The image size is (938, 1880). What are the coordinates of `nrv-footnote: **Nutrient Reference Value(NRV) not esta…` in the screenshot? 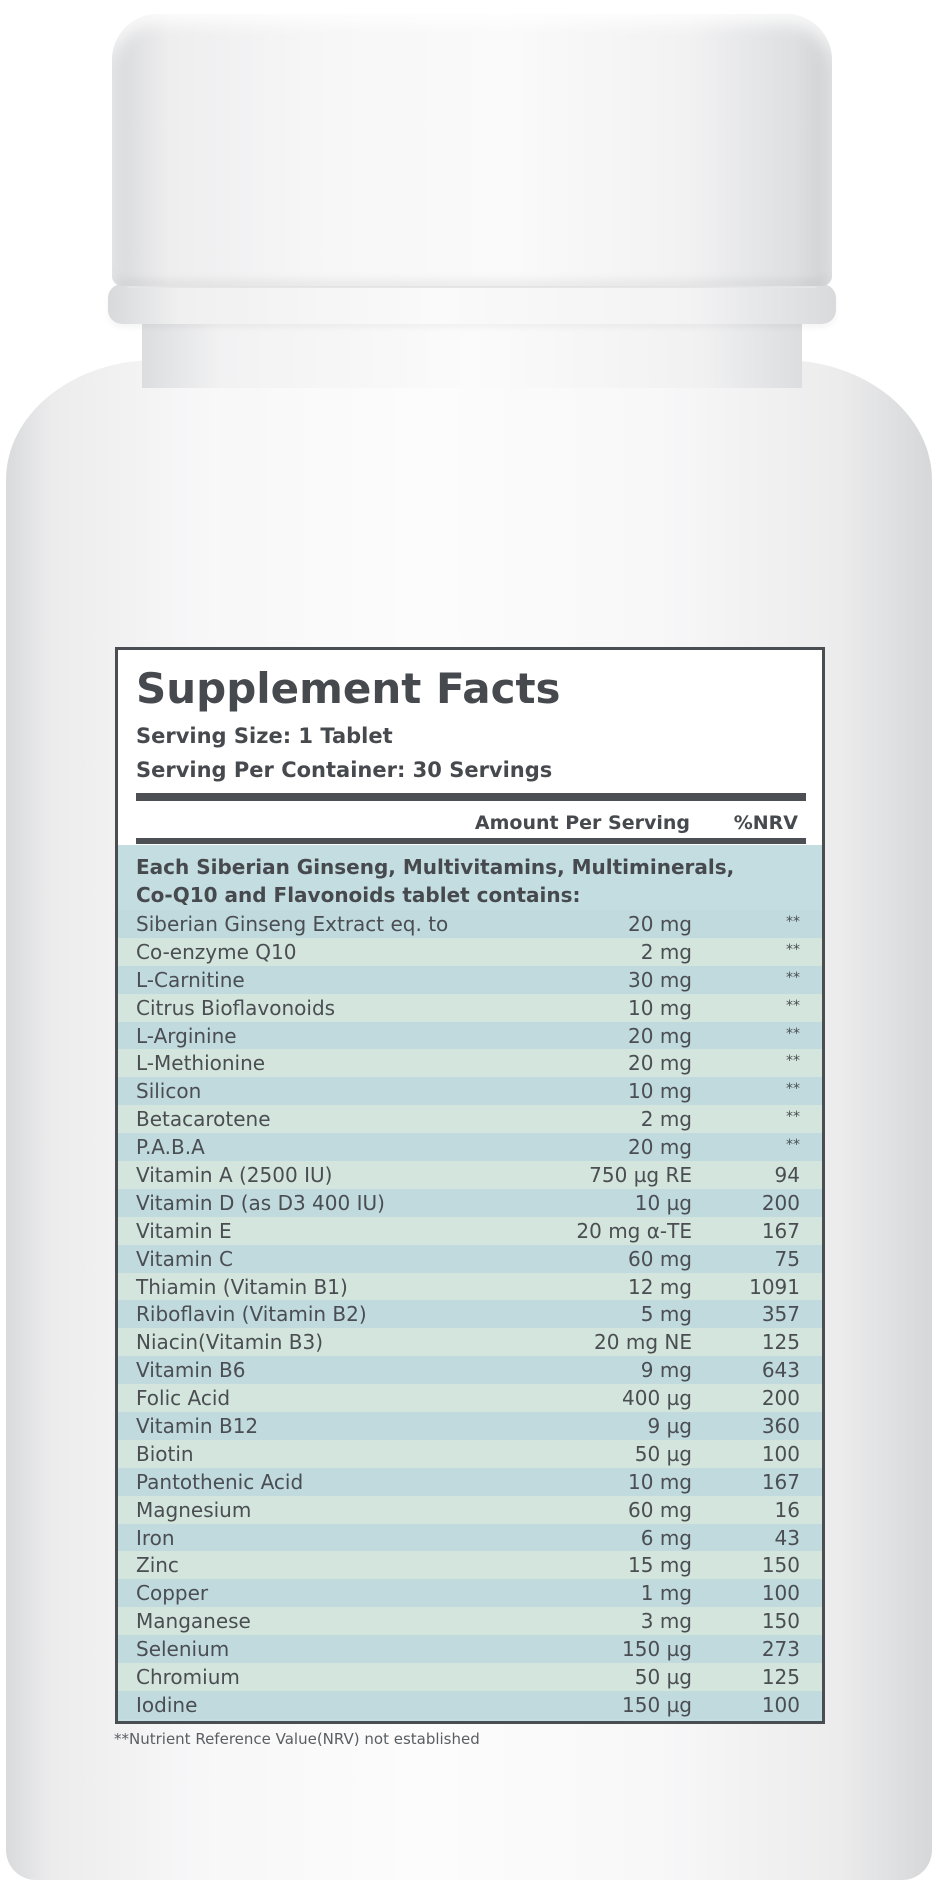 It's located at (297, 1739).